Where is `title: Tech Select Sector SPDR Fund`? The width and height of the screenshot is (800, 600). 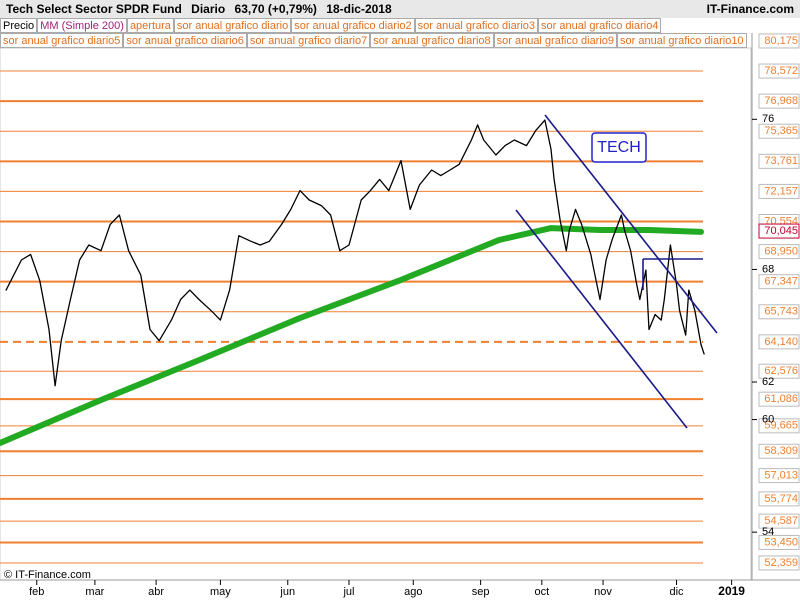 title: Tech Select Sector SPDR Fund is located at coordinates (94, 9).